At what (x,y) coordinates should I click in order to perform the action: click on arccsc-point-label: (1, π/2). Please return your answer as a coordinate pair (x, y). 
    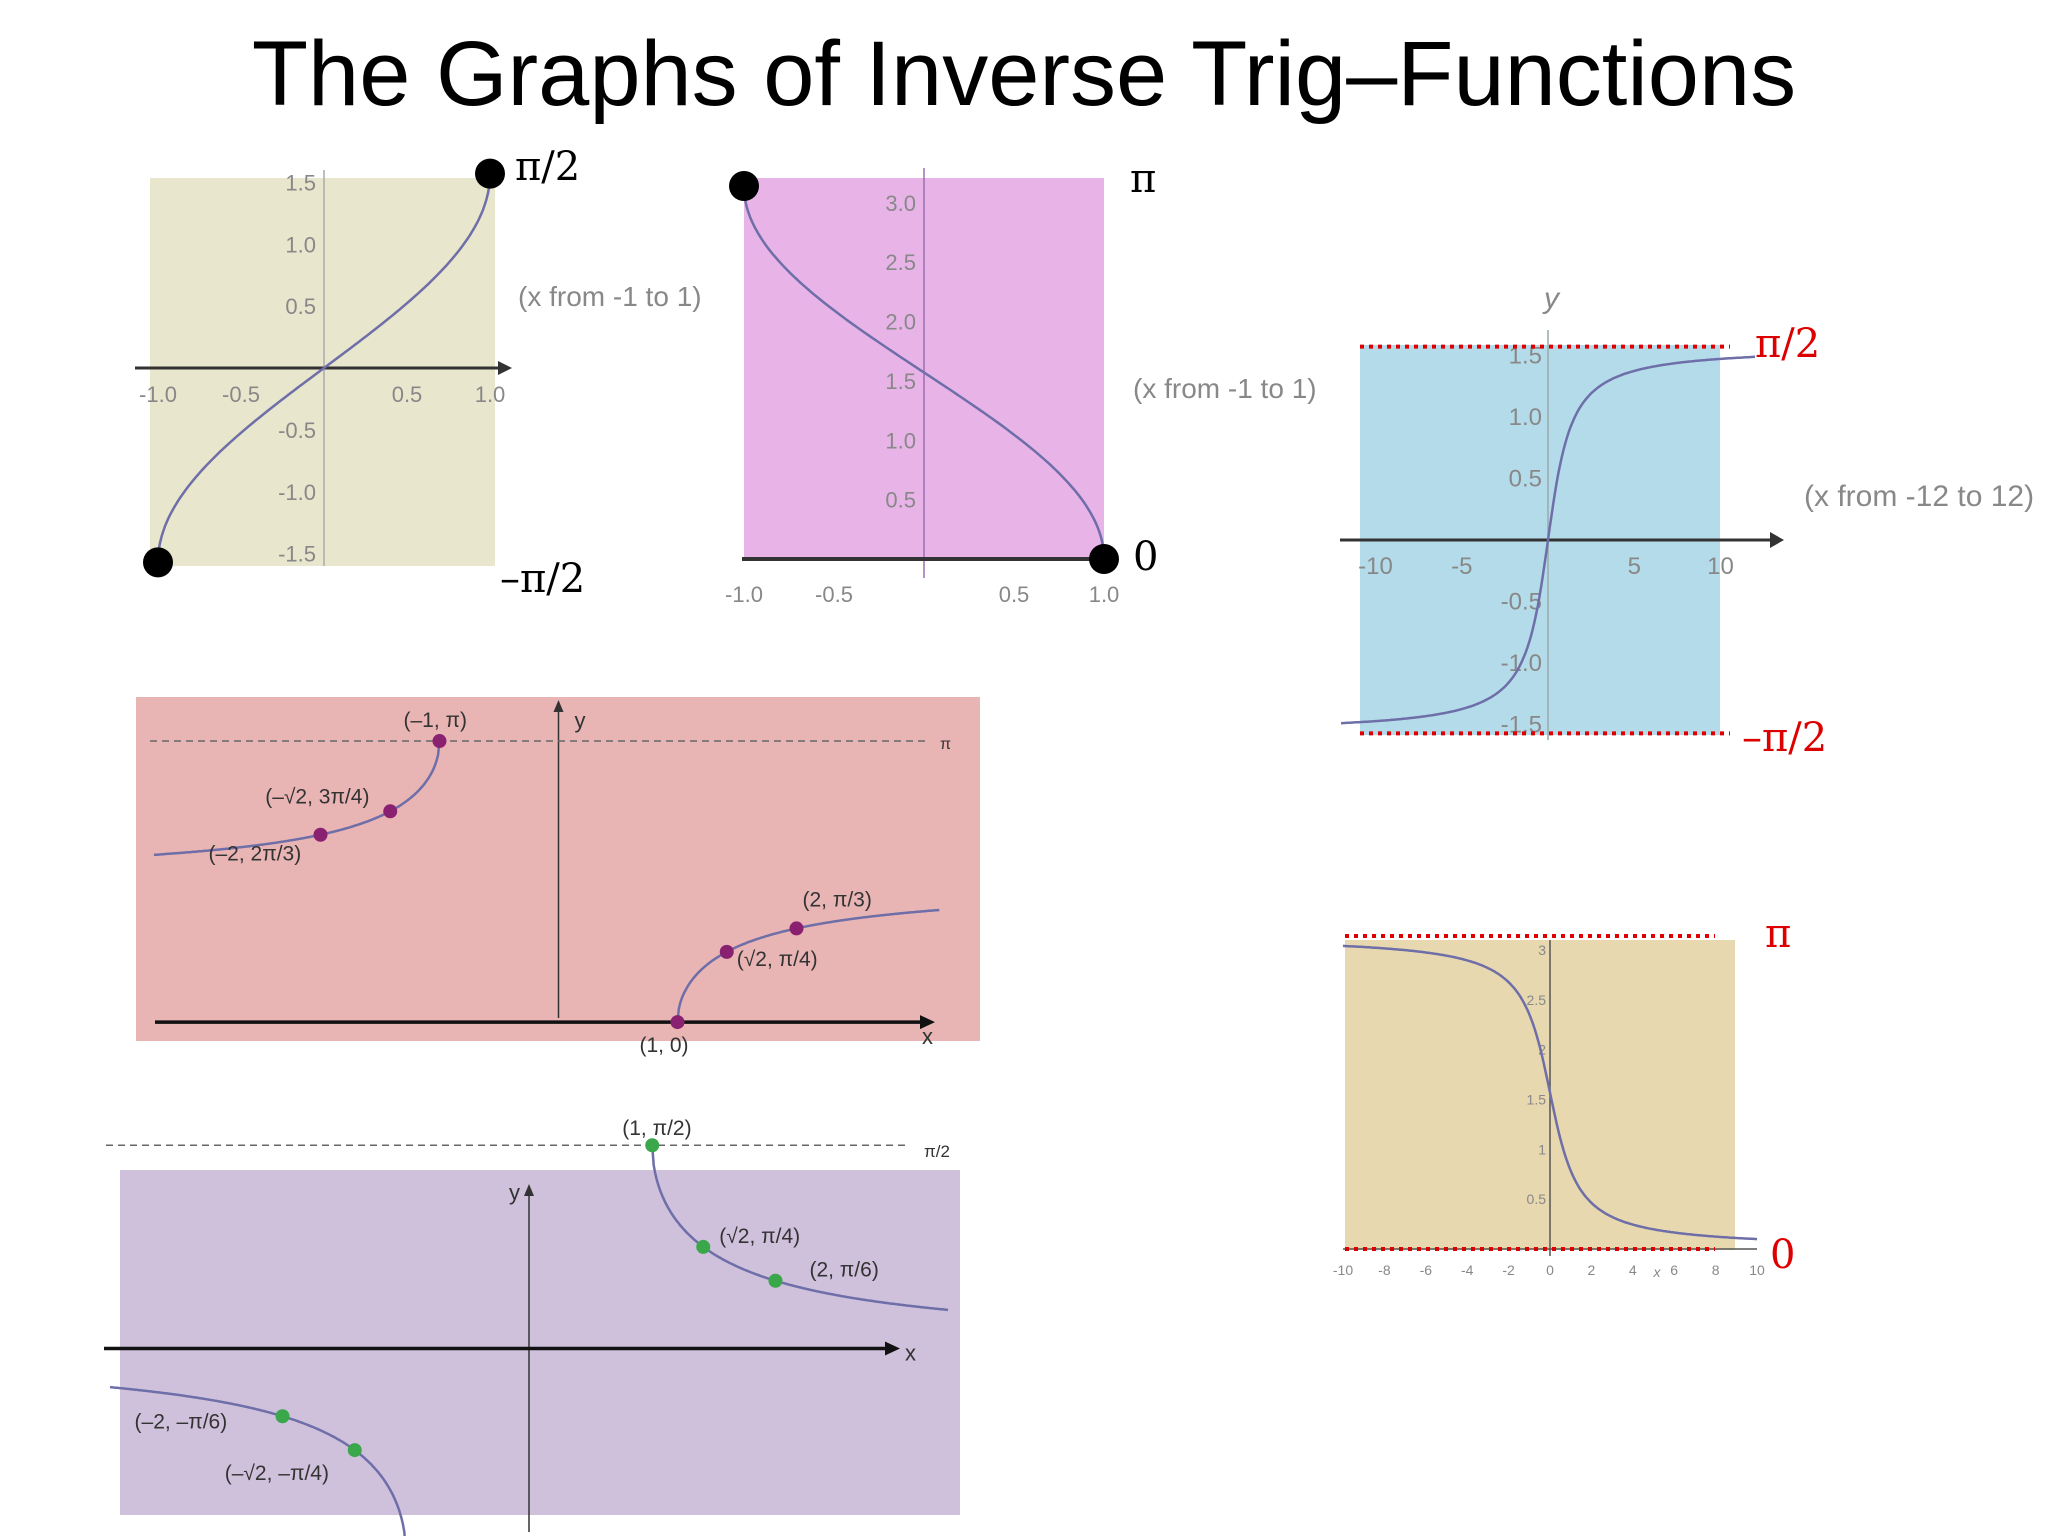
    Looking at the image, I should click on (656, 1128).